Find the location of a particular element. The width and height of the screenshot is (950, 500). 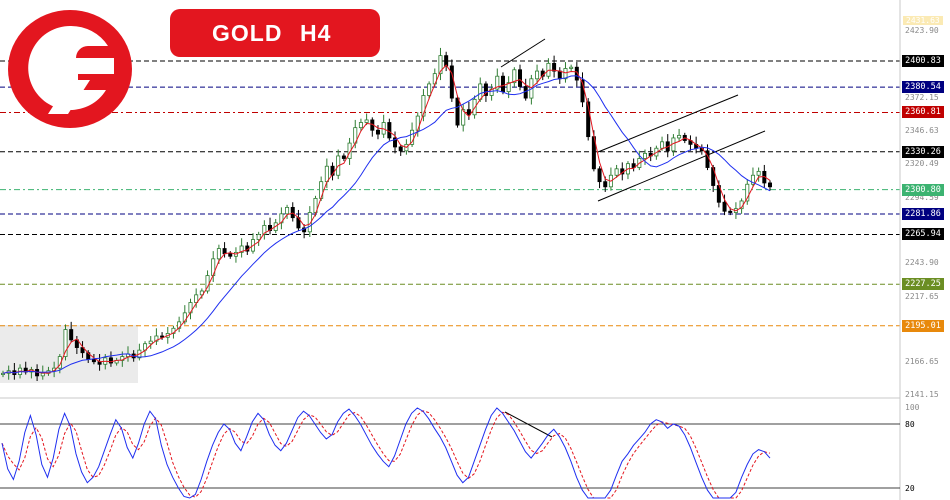

level-tag-2195.01: 2195.01 is located at coordinates (923, 325).